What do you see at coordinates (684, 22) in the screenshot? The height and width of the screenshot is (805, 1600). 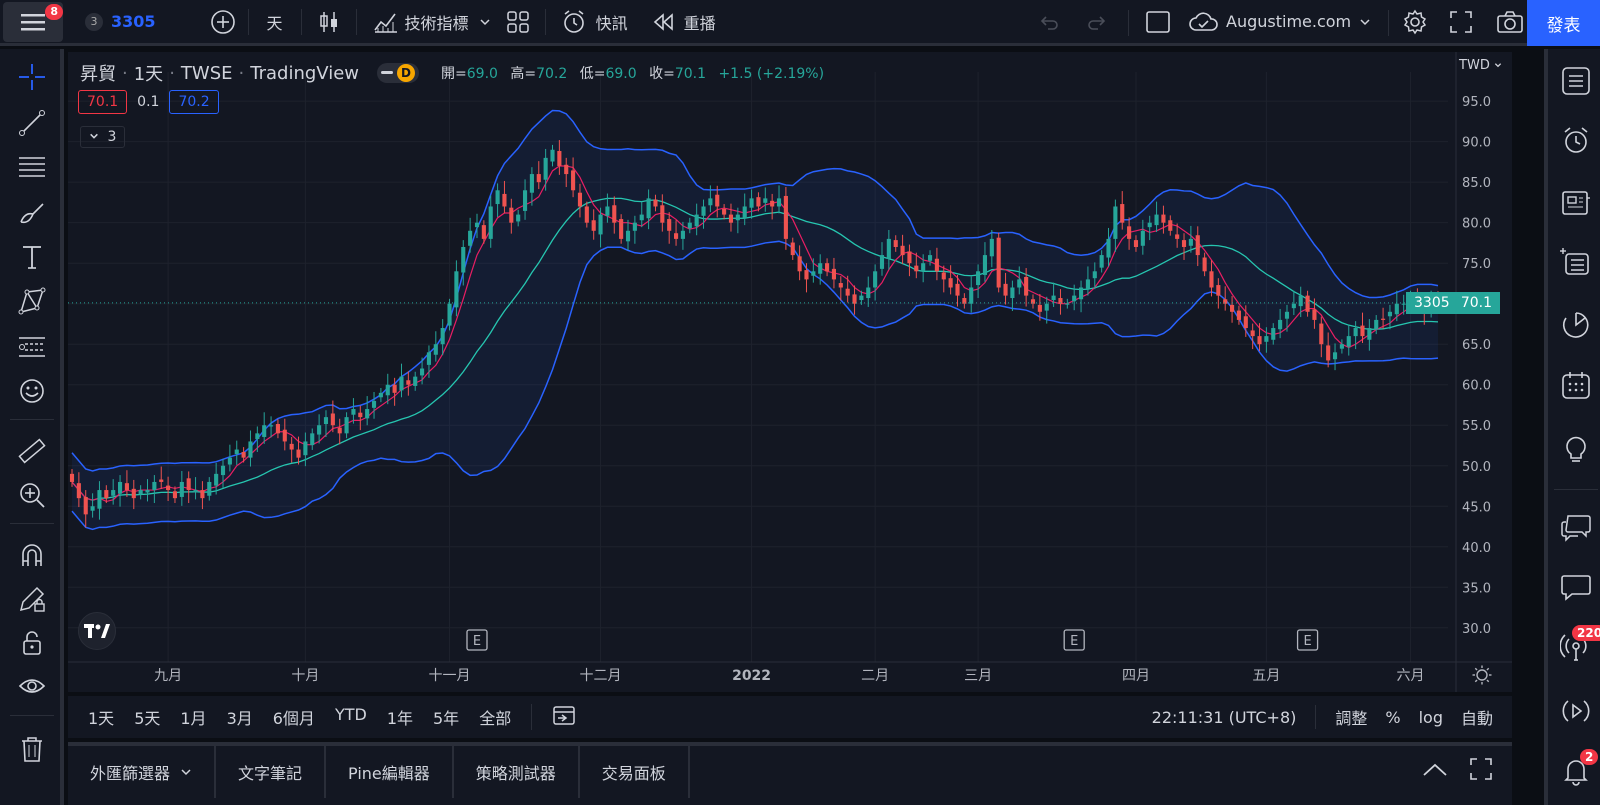 I see `replay-button: 重播` at bounding box center [684, 22].